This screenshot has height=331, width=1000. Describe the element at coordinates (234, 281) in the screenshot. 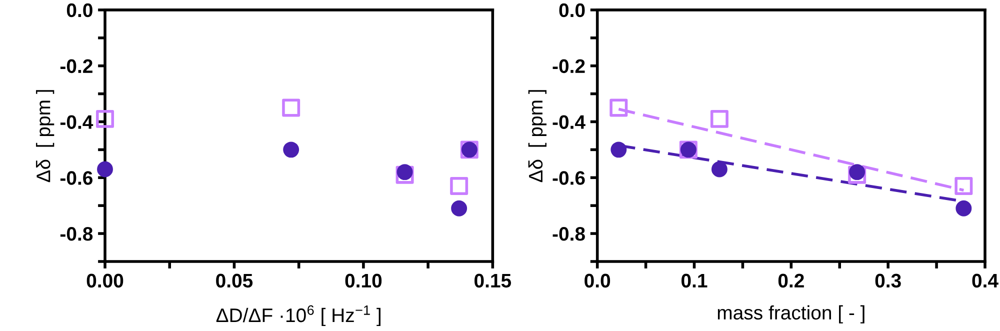

I see `x-tick-label: 0.05` at that location.